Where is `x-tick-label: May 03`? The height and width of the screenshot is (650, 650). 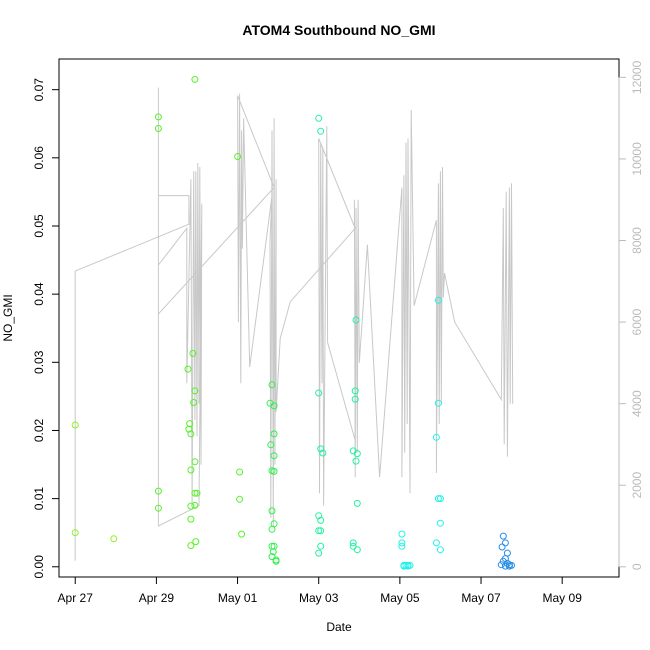 x-tick-label: May 03 is located at coordinates (319, 598).